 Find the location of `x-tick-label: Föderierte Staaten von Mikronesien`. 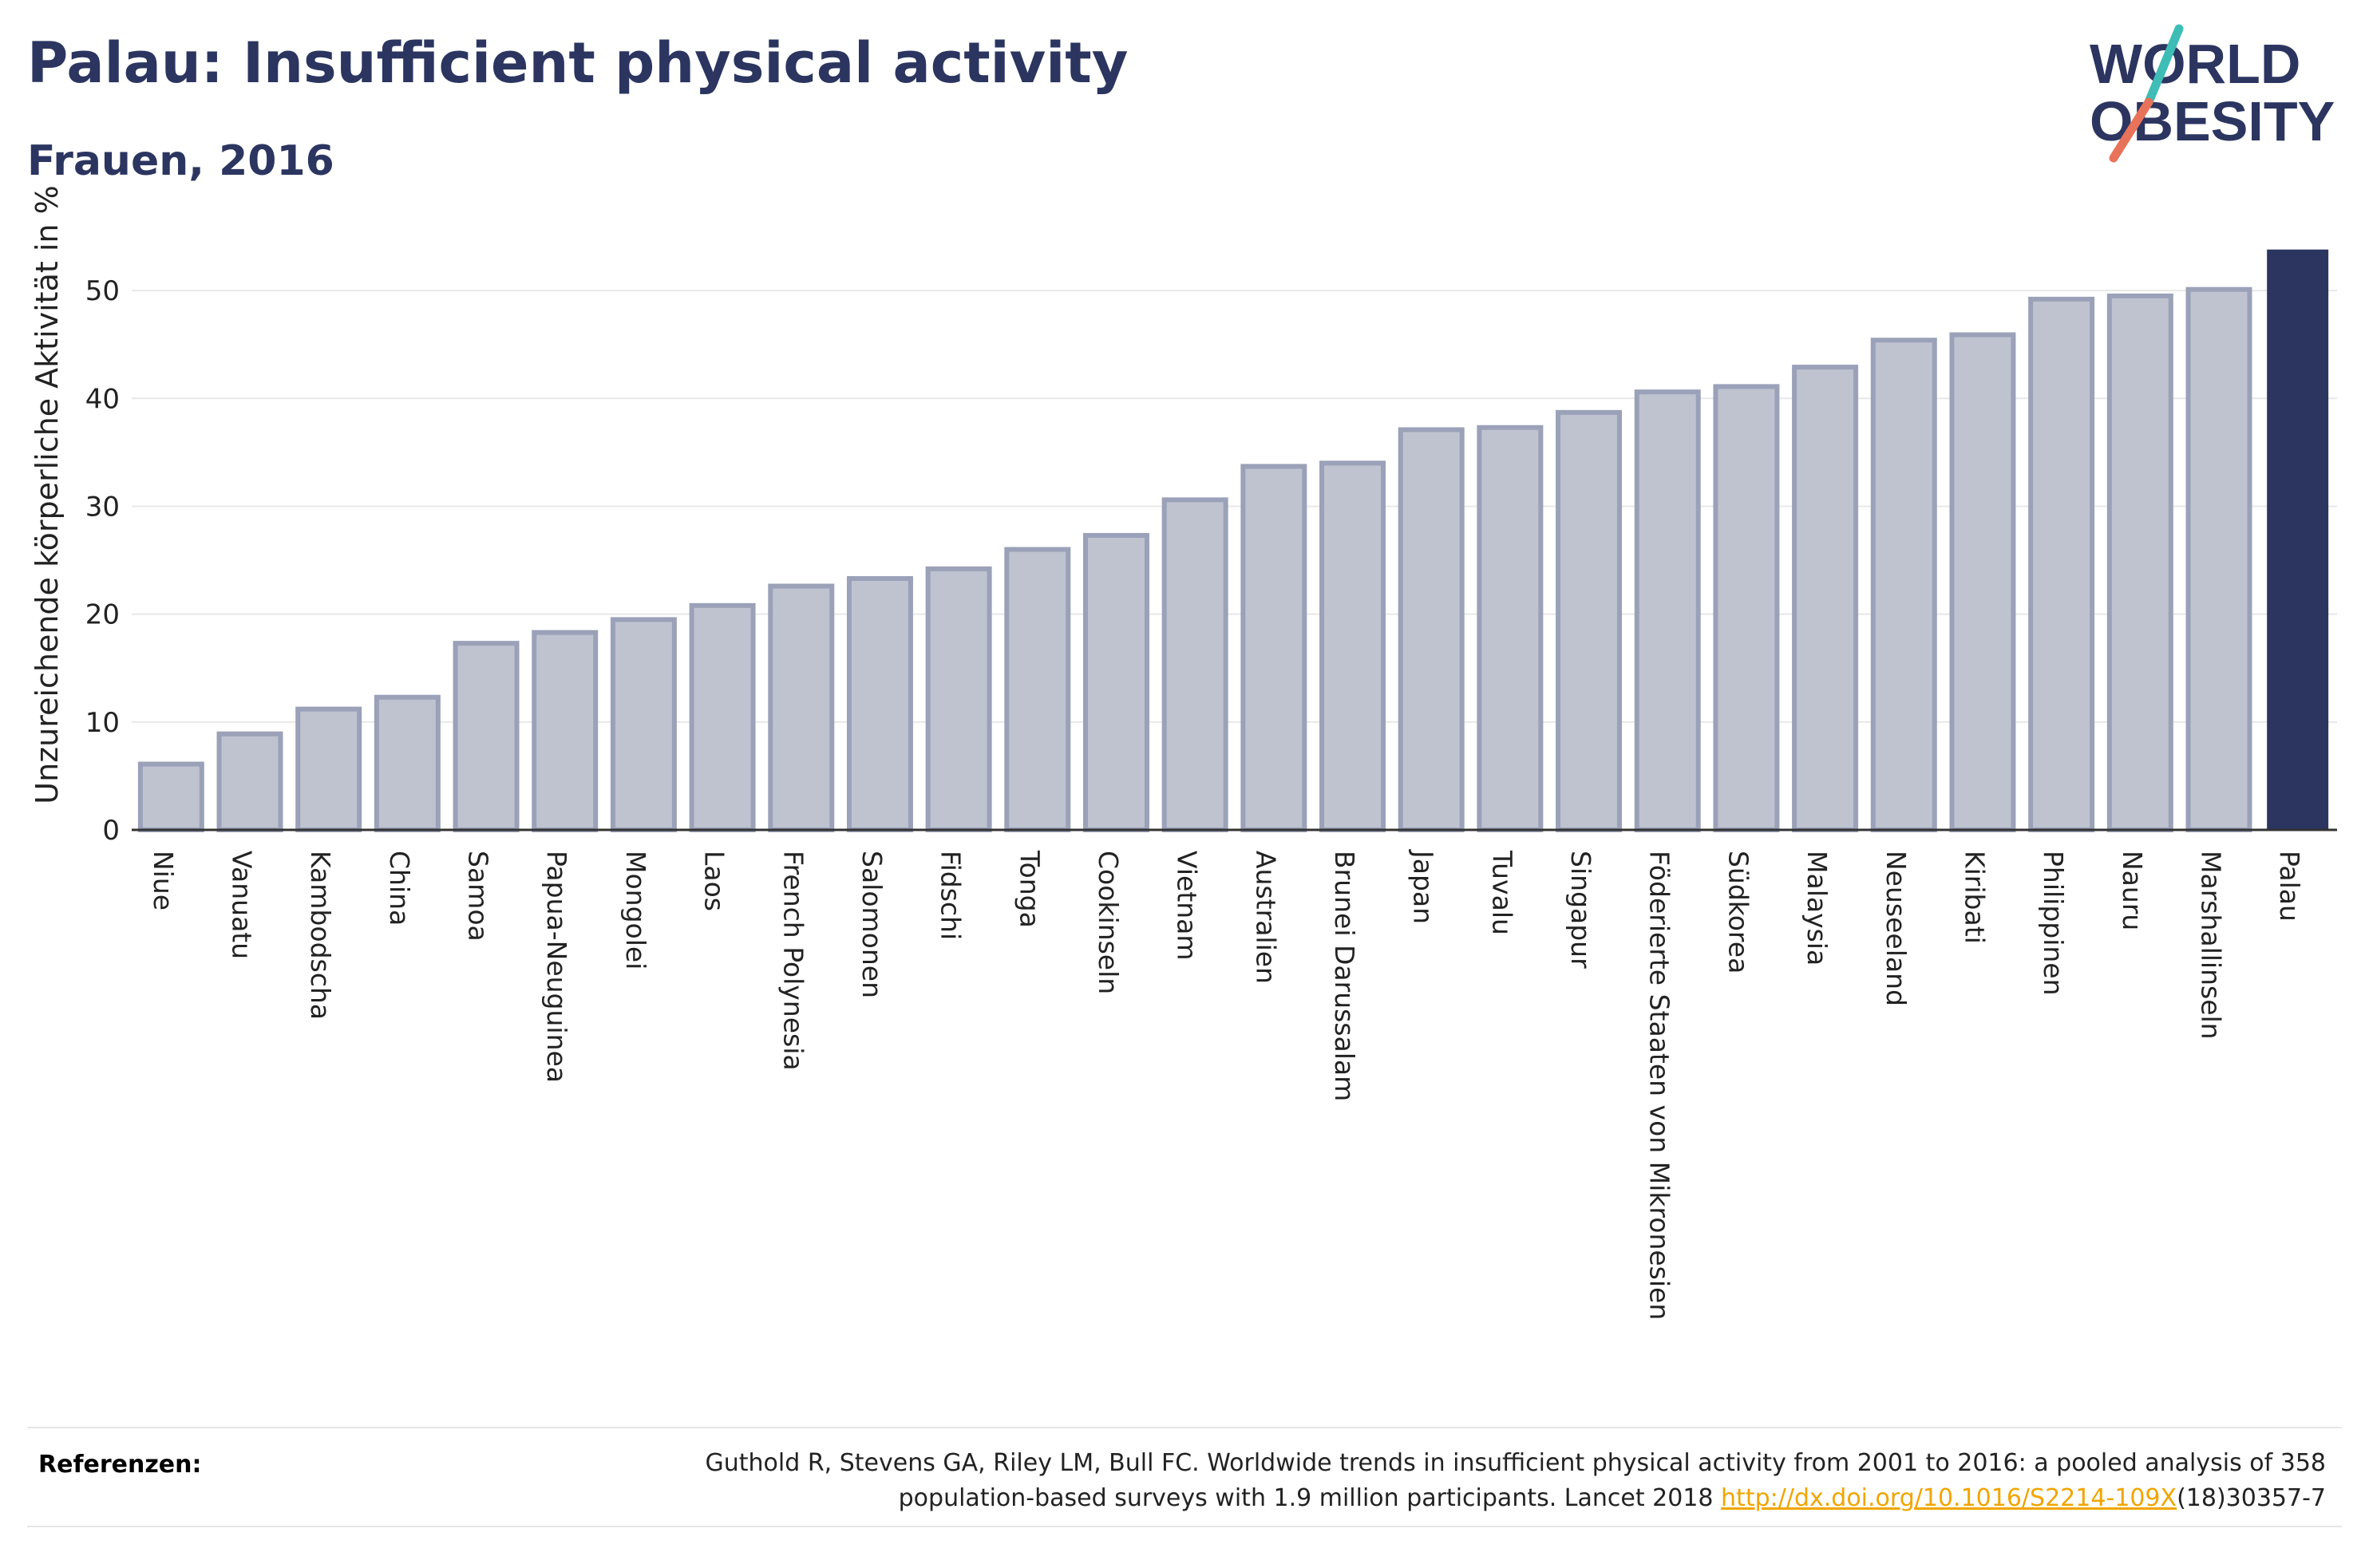

x-tick-label: Föderierte Staaten von Mikronesien is located at coordinates (1659, 1085).